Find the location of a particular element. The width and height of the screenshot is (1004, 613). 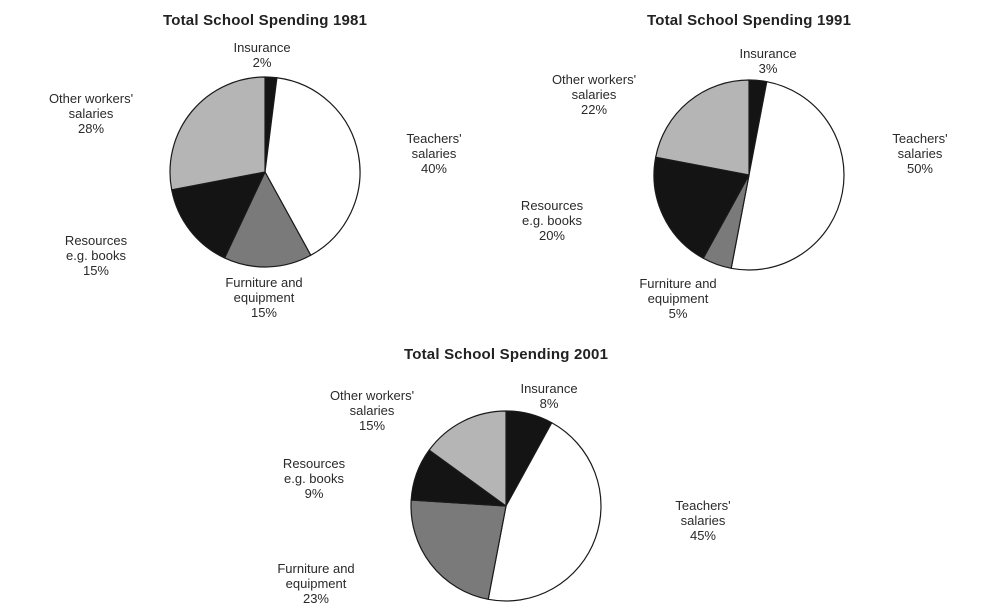

chart-title: Total School Spending 2001 is located at coordinates (506, 354).